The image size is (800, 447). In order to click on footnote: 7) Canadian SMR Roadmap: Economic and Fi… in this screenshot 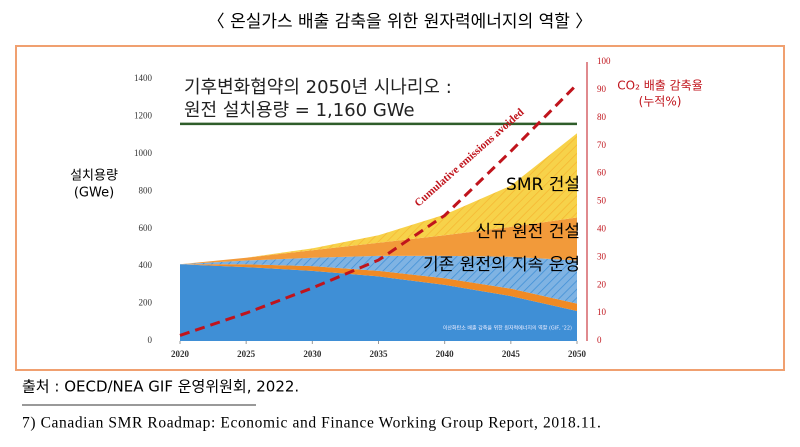, I will do `click(311, 423)`.